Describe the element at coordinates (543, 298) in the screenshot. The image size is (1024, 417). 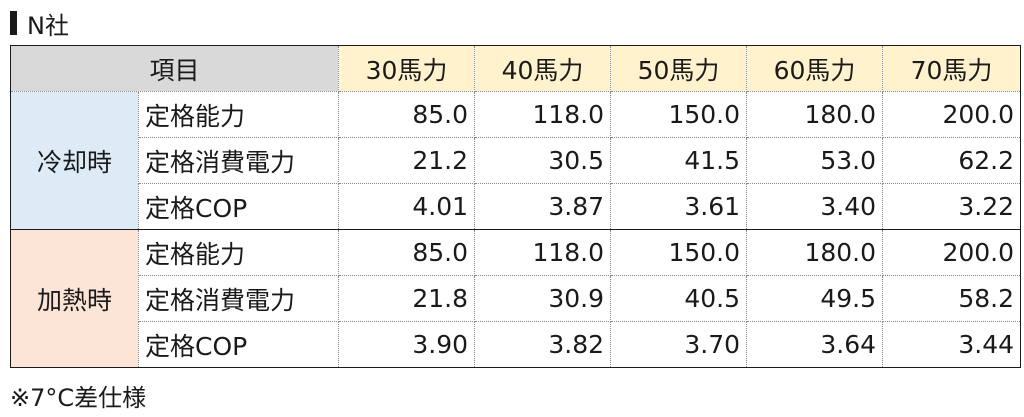
I see `value-cell: 30.9` at that location.